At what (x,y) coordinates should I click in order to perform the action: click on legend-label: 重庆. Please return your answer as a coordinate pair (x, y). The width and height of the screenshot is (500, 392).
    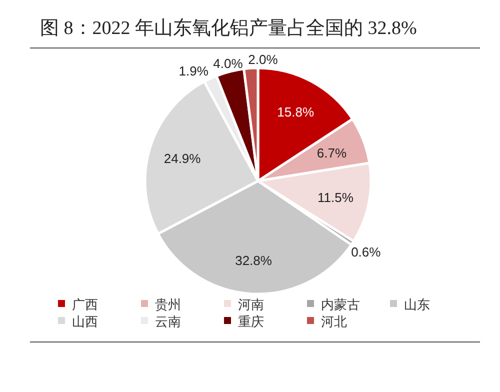
    Looking at the image, I should click on (251, 321).